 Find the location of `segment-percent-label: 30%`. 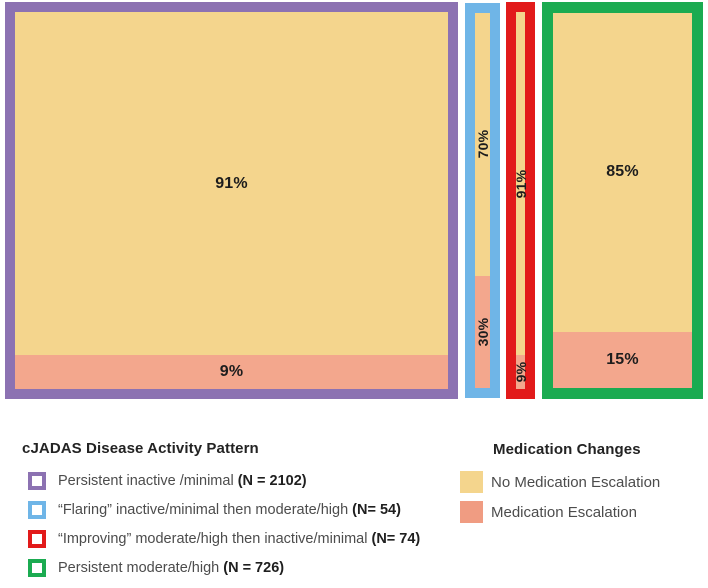

segment-percent-label: 30% is located at coordinates (482, 332).